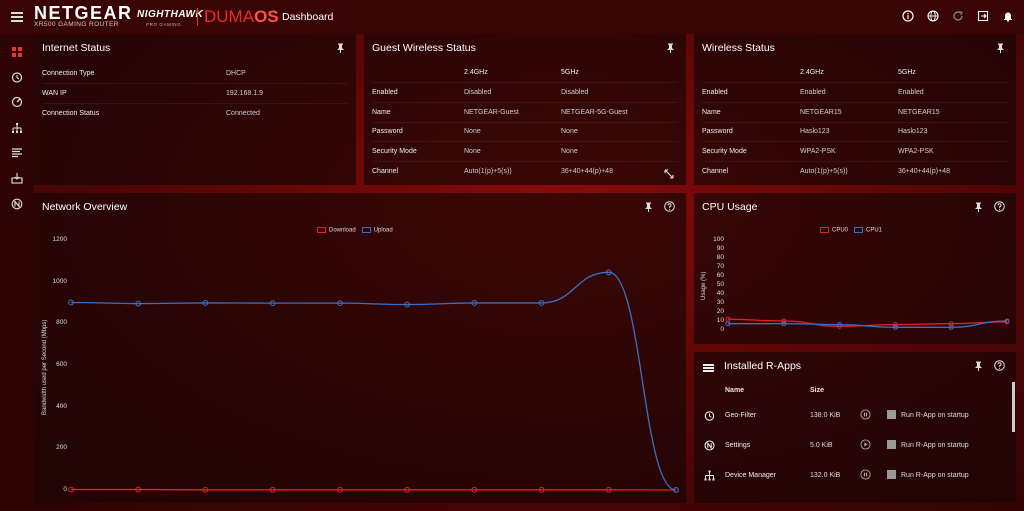  I want to click on legend-upload: Upload, so click(377, 230).